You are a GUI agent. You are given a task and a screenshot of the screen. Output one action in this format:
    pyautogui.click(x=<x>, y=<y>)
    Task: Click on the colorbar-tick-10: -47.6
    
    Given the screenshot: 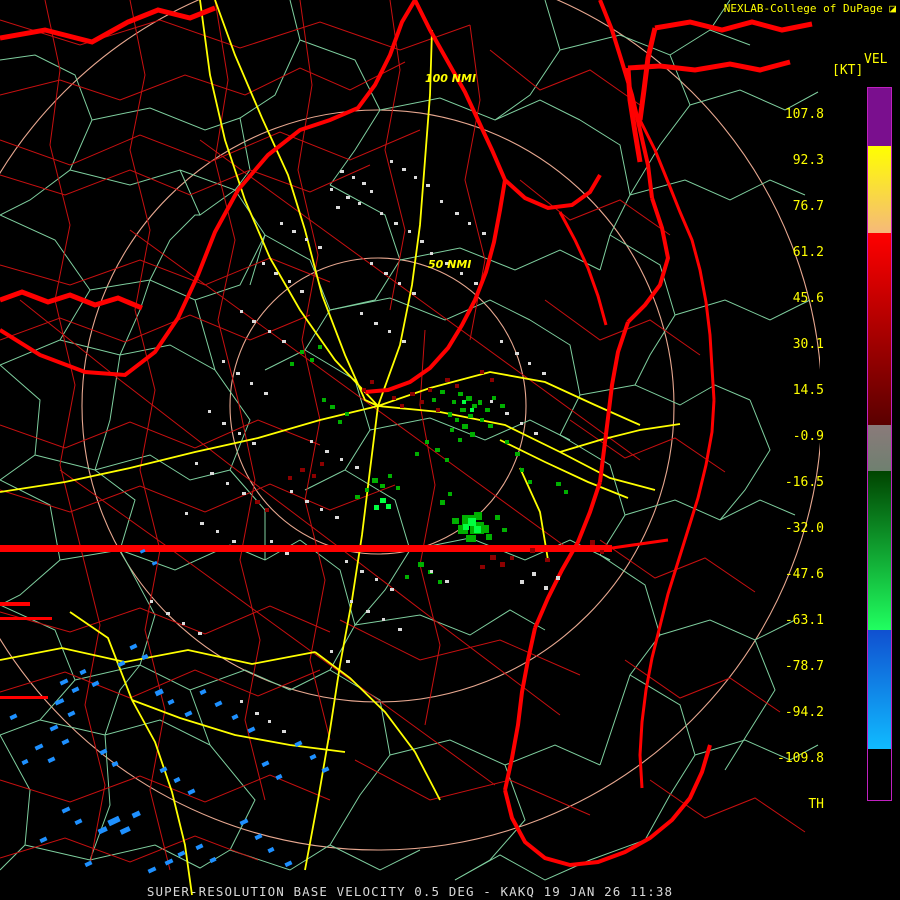 What is the action you would take?
    pyautogui.click(x=804, y=574)
    